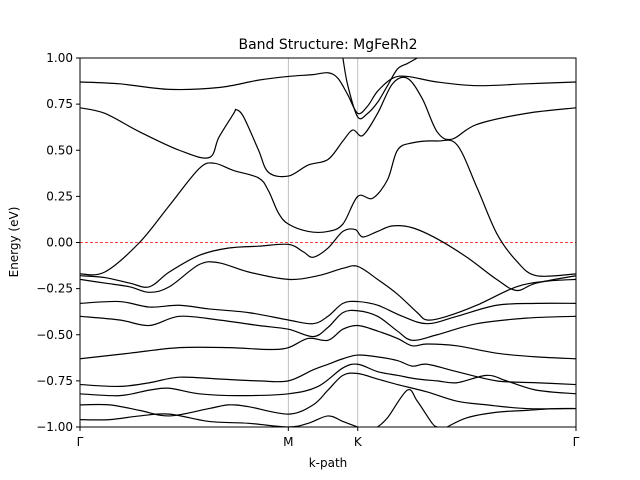 The width and height of the screenshot is (640, 480). Describe the element at coordinates (288, 442) in the screenshot. I see `x-tick-label-1: M` at that location.